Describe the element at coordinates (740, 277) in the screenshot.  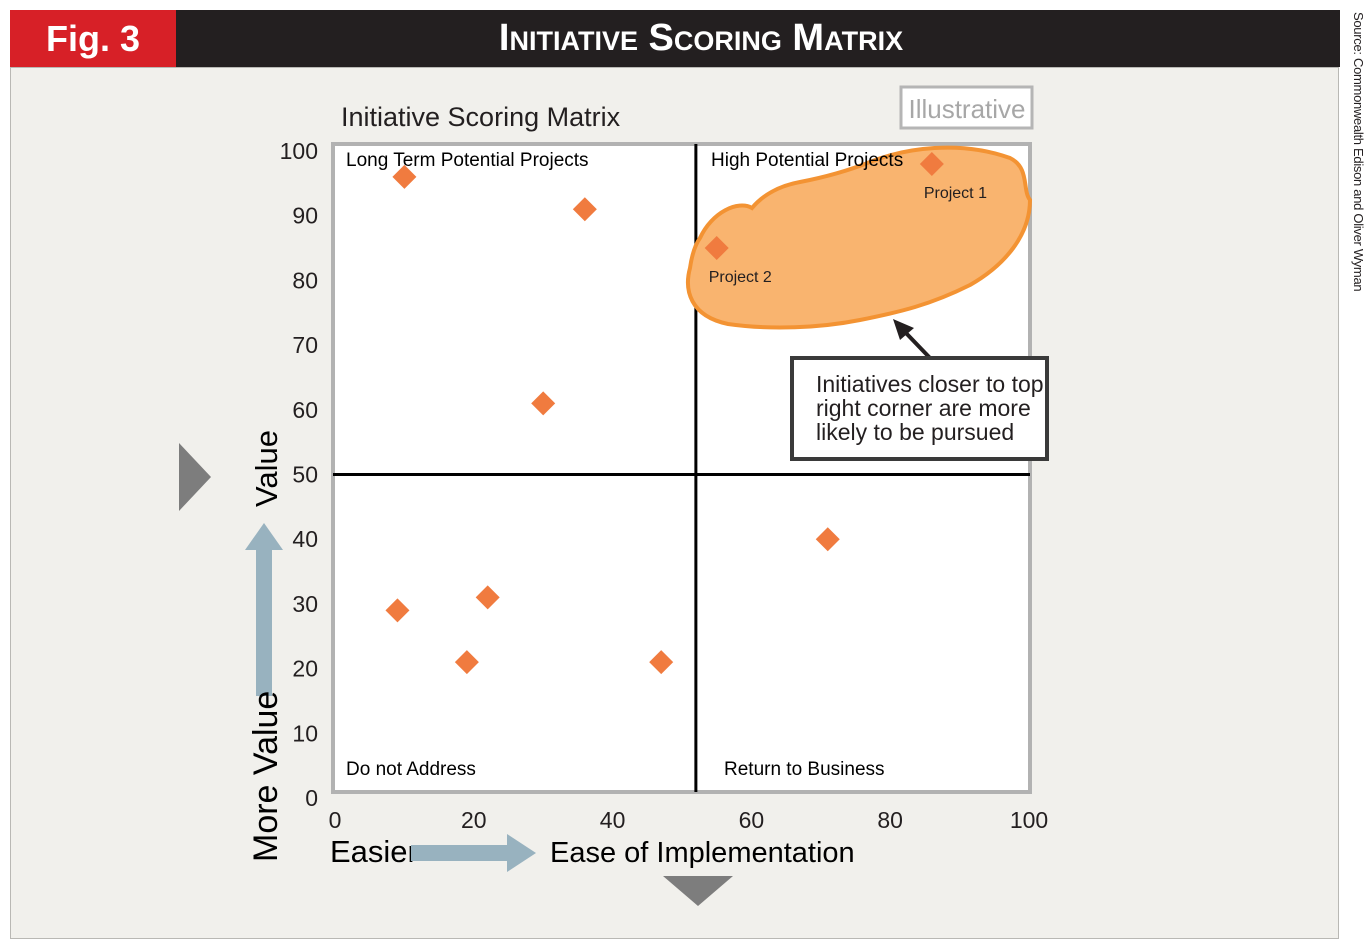
I see `data-point-label: Project 2` at that location.